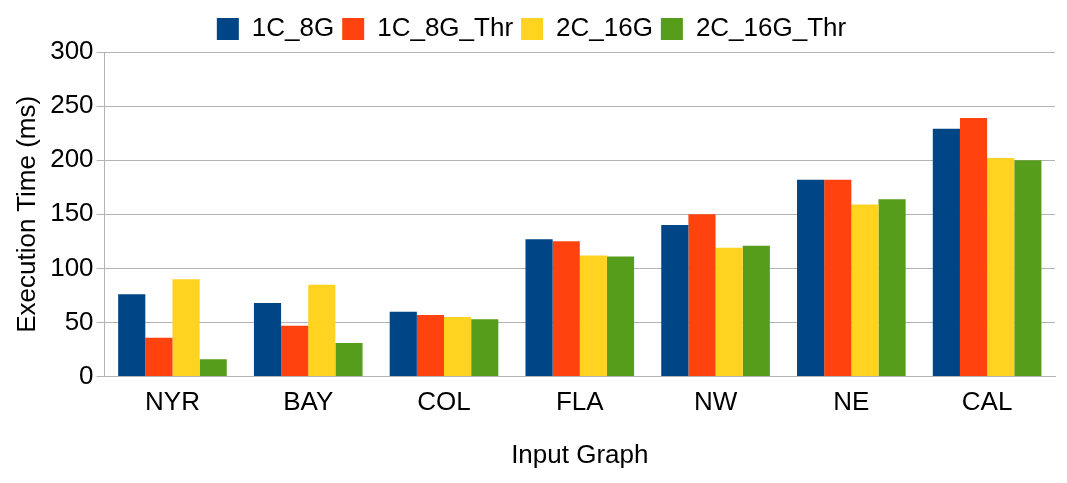  What do you see at coordinates (580, 401) in the screenshot?
I see `x-tick-label: FLA` at bounding box center [580, 401].